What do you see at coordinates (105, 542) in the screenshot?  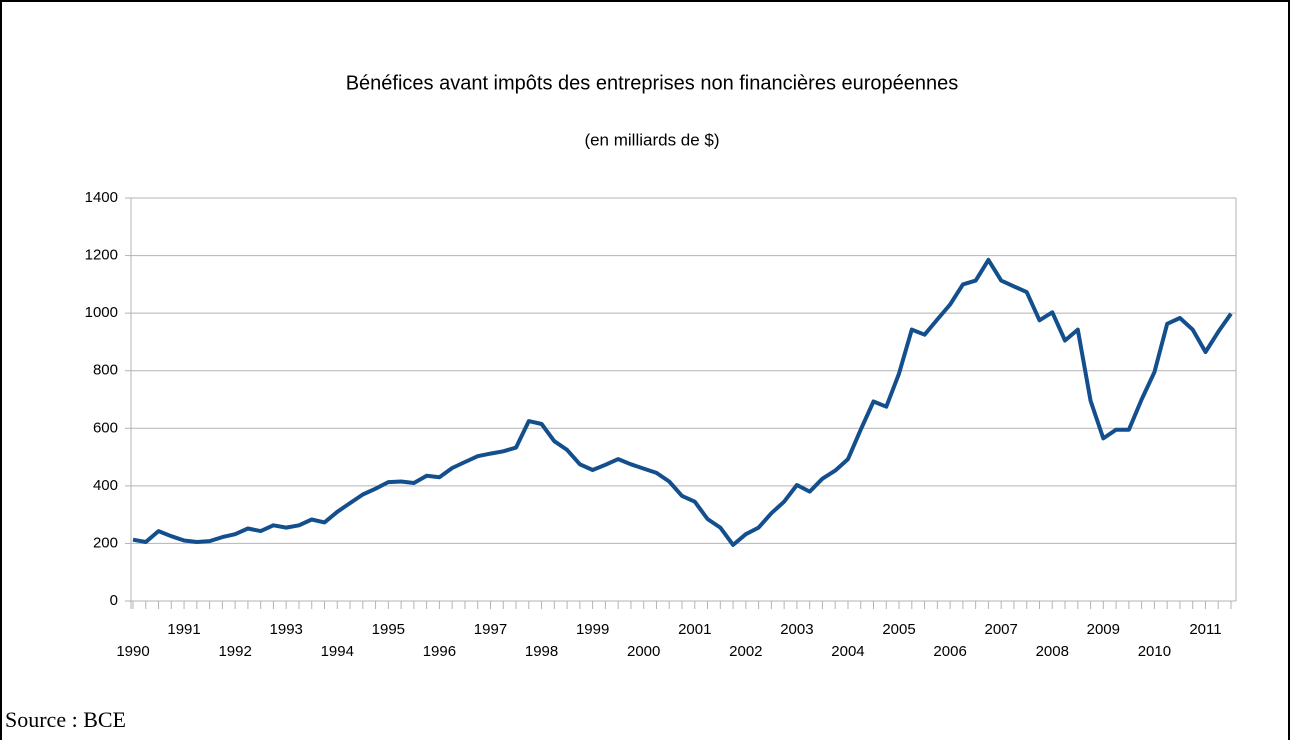 I see `y-tick-label: 200` at bounding box center [105, 542].